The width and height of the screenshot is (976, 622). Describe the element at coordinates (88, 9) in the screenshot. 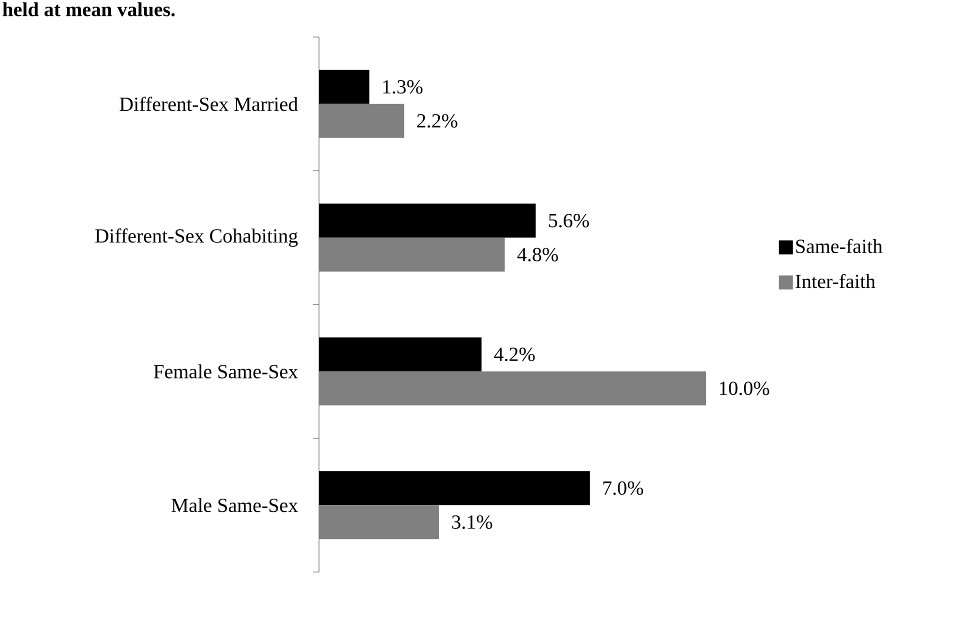

I see `text: held at mean values.` at that location.